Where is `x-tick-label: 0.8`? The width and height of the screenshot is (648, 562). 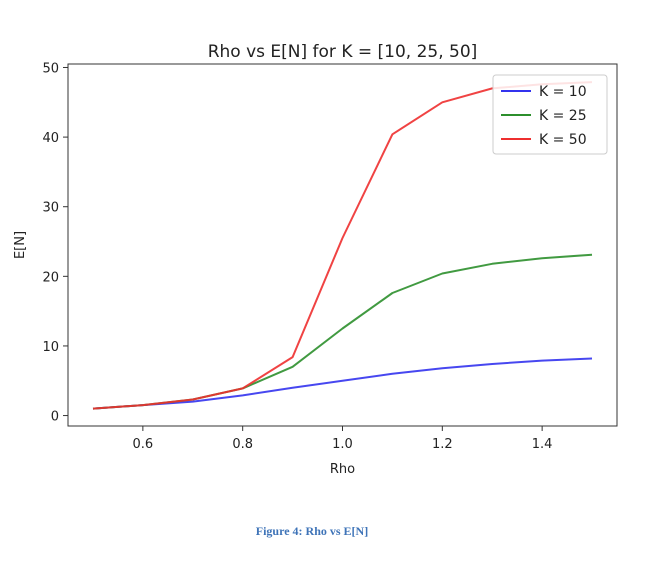
x-tick-label: 0.8 is located at coordinates (242, 444).